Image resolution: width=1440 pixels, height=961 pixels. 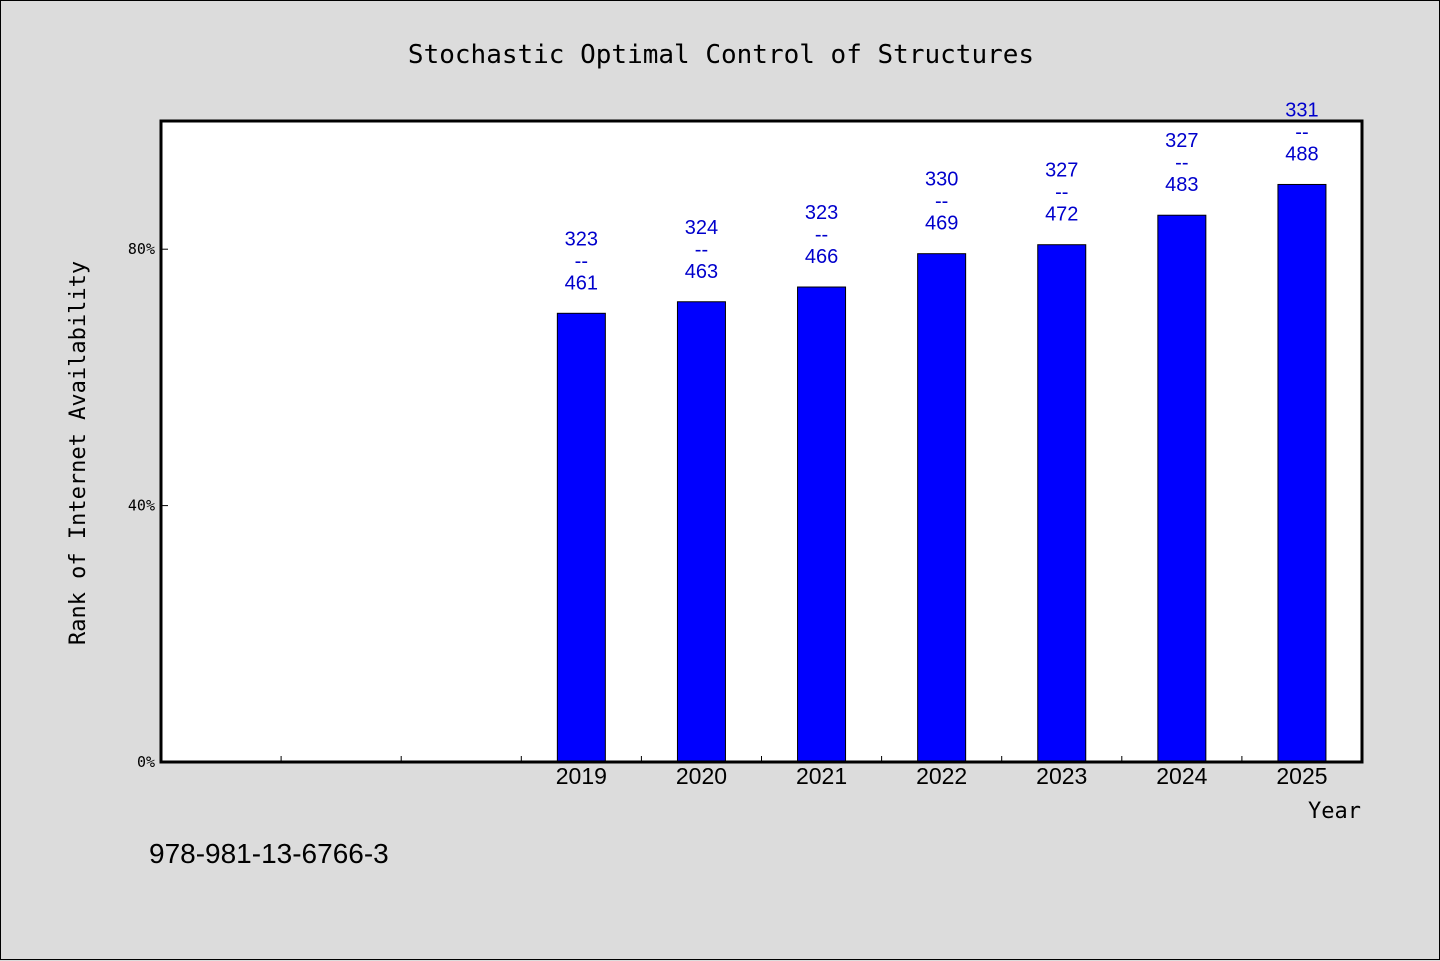 I want to click on bar-label-bottom: 488, so click(x=1301, y=154).